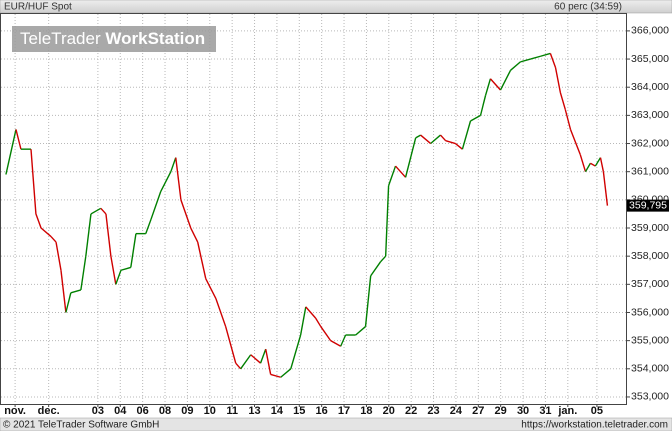 The height and width of the screenshot is (436, 672). I want to click on x-tick-label: 22, so click(411, 411).